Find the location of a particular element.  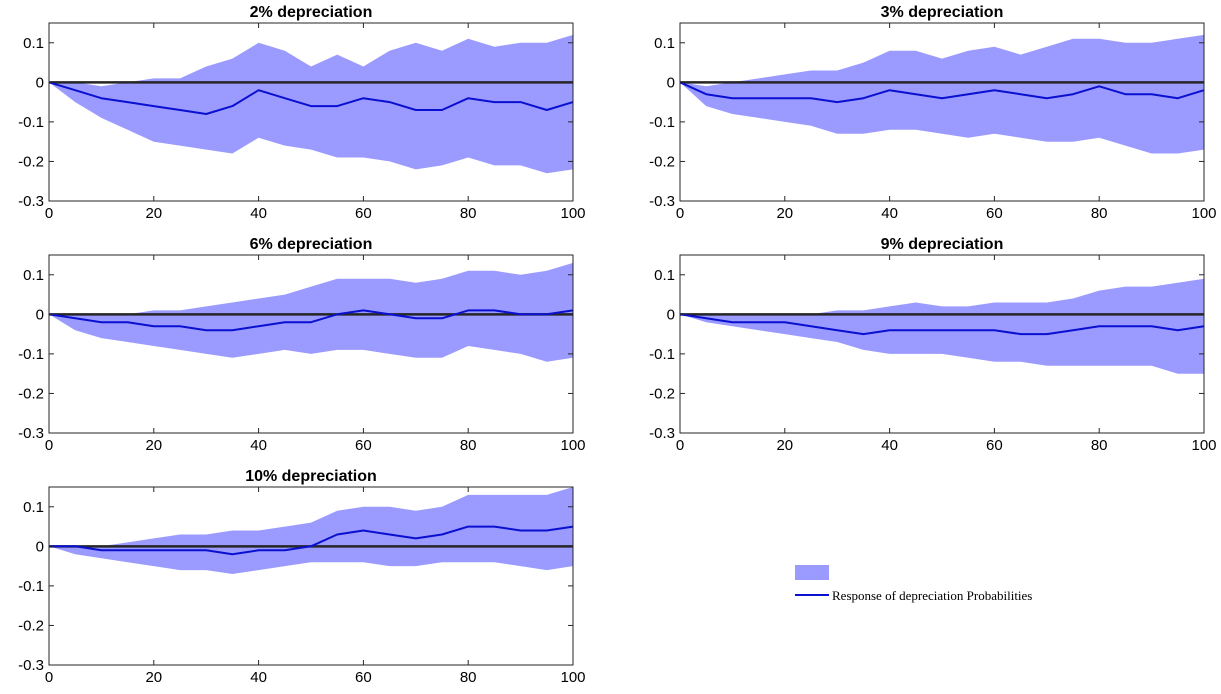

legend-line-label: Response of depreciation Probabilities is located at coordinates (932, 595).